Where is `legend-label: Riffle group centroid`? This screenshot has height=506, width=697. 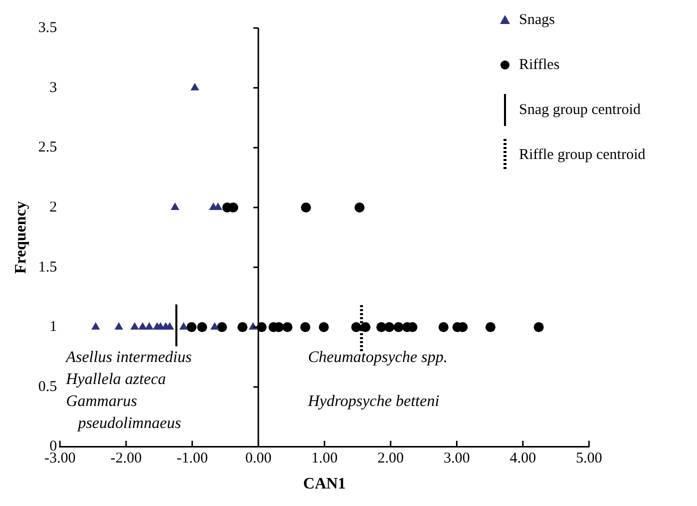
legend-label: Riffle group centroid is located at coordinates (582, 154).